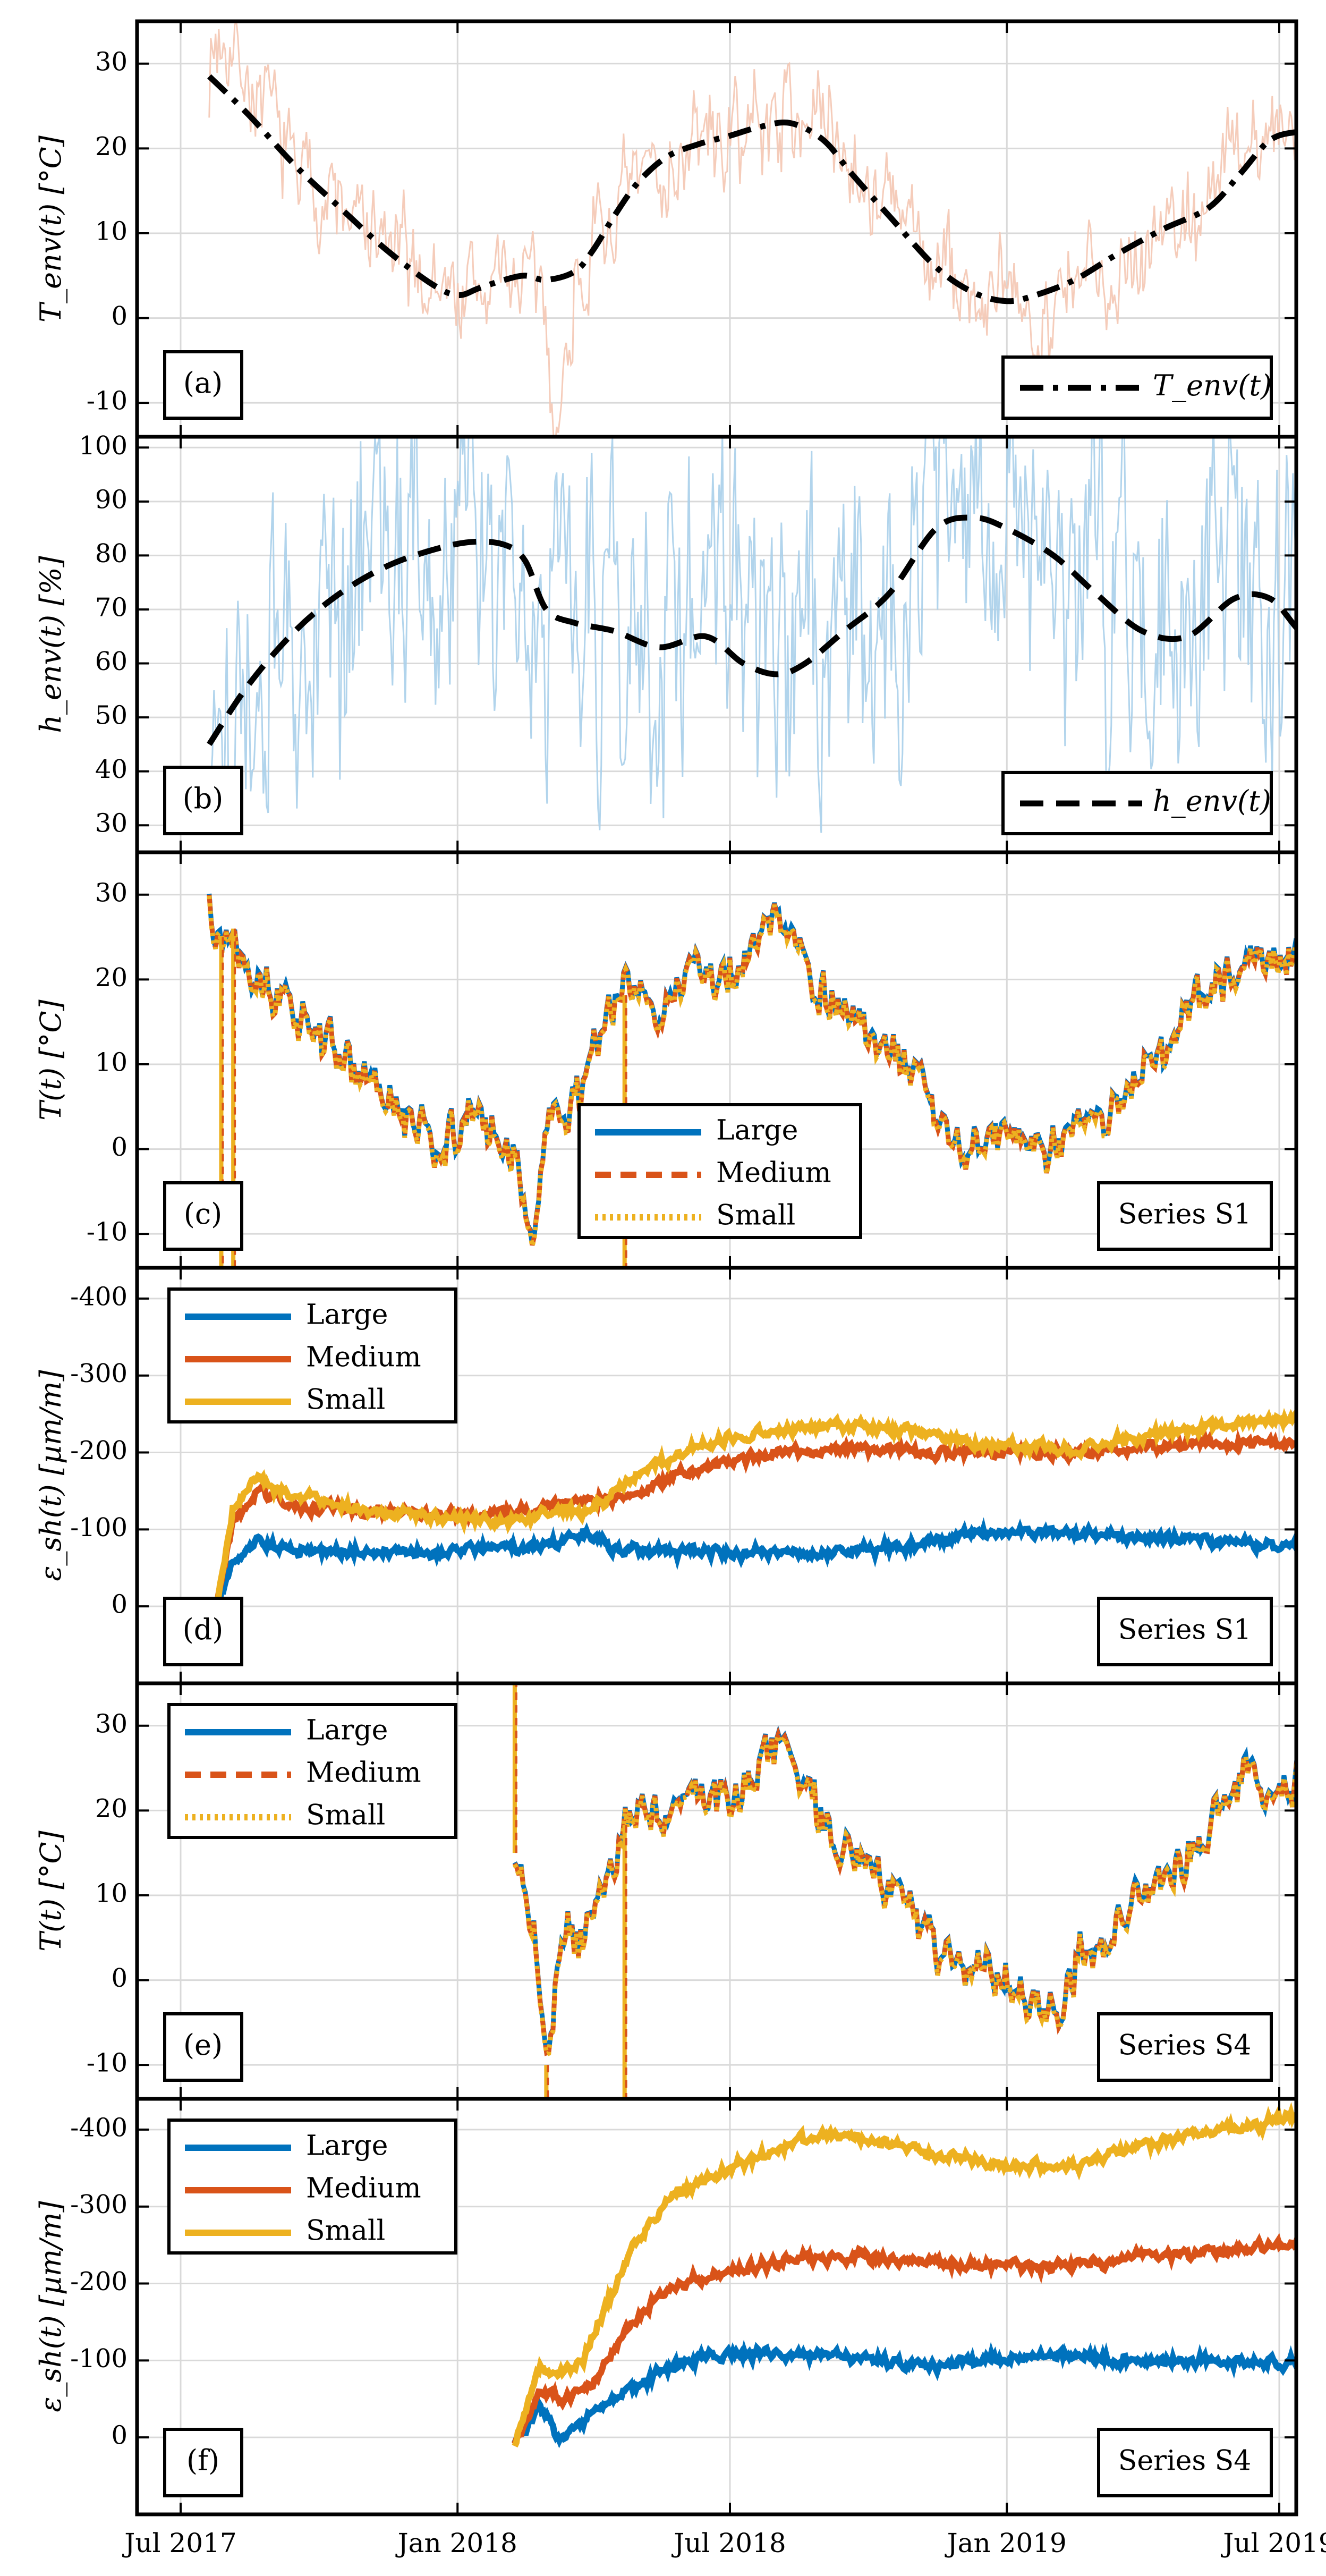 The image size is (1326, 2576). Describe the element at coordinates (111, 500) in the screenshot. I see `y-tick-label: 90` at that location.